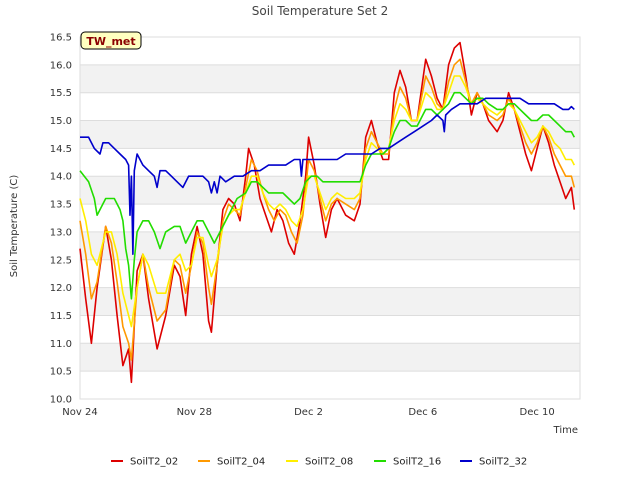  What do you see at coordinates (194, 412) in the screenshot?
I see `x-tick-label: Nov 28` at bounding box center [194, 412].